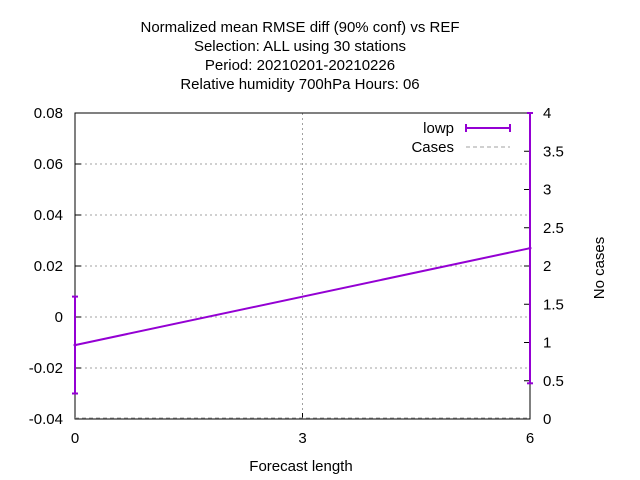 Image resolution: width=640 pixels, height=480 pixels. What do you see at coordinates (300, 466) in the screenshot?
I see `x-axis-label: Forecast length` at bounding box center [300, 466].